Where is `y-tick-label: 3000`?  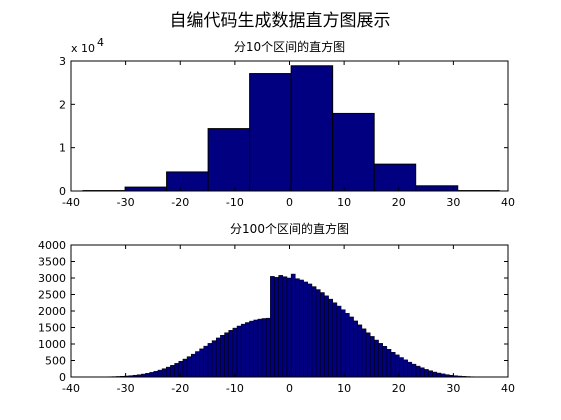 y-tick-label: 3000 is located at coordinates (52, 278).